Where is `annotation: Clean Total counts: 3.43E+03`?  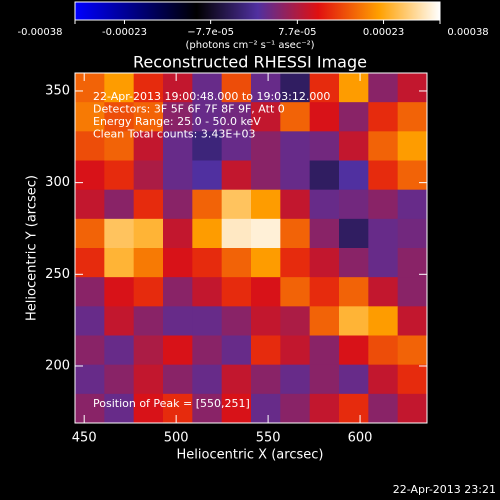 annotation: Clean Total counts: 3.43E+03 is located at coordinates (174, 134).